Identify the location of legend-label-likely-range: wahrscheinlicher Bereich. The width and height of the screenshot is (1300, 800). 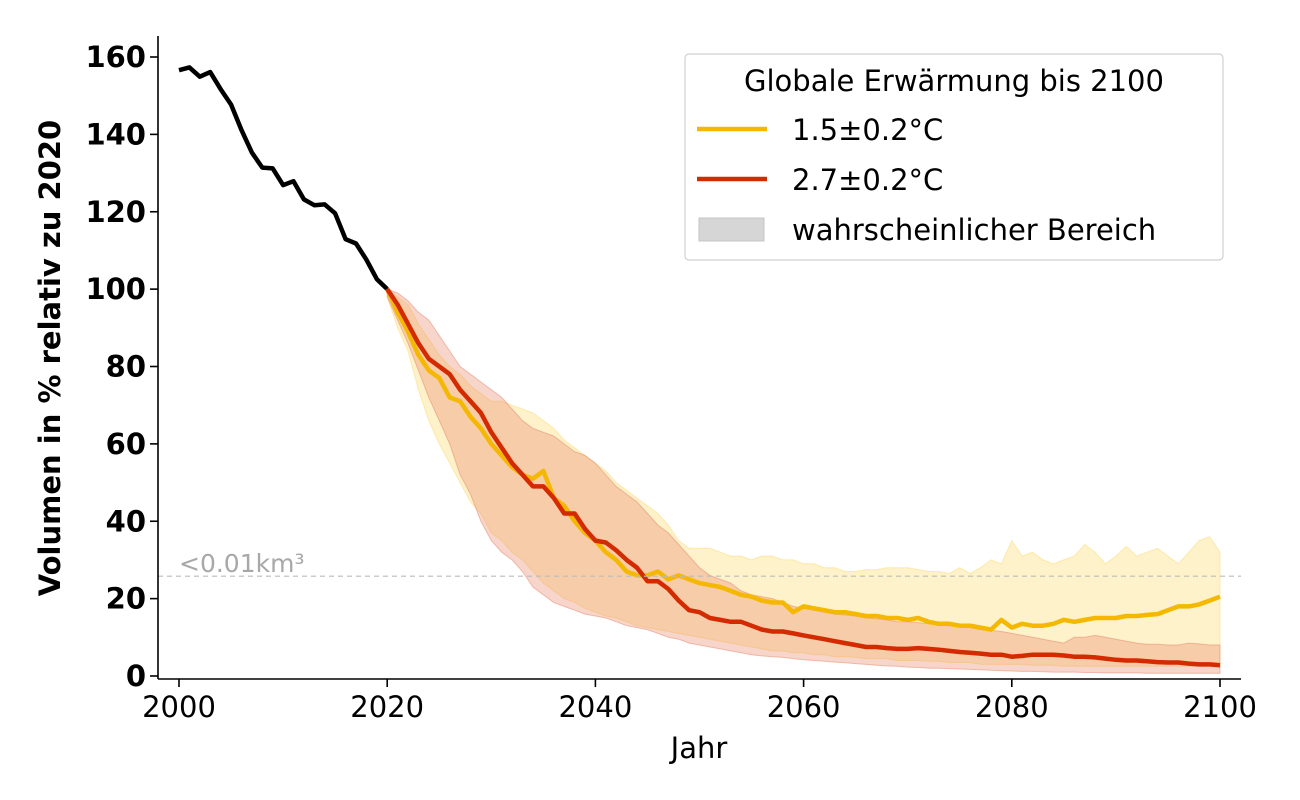
(974, 230).